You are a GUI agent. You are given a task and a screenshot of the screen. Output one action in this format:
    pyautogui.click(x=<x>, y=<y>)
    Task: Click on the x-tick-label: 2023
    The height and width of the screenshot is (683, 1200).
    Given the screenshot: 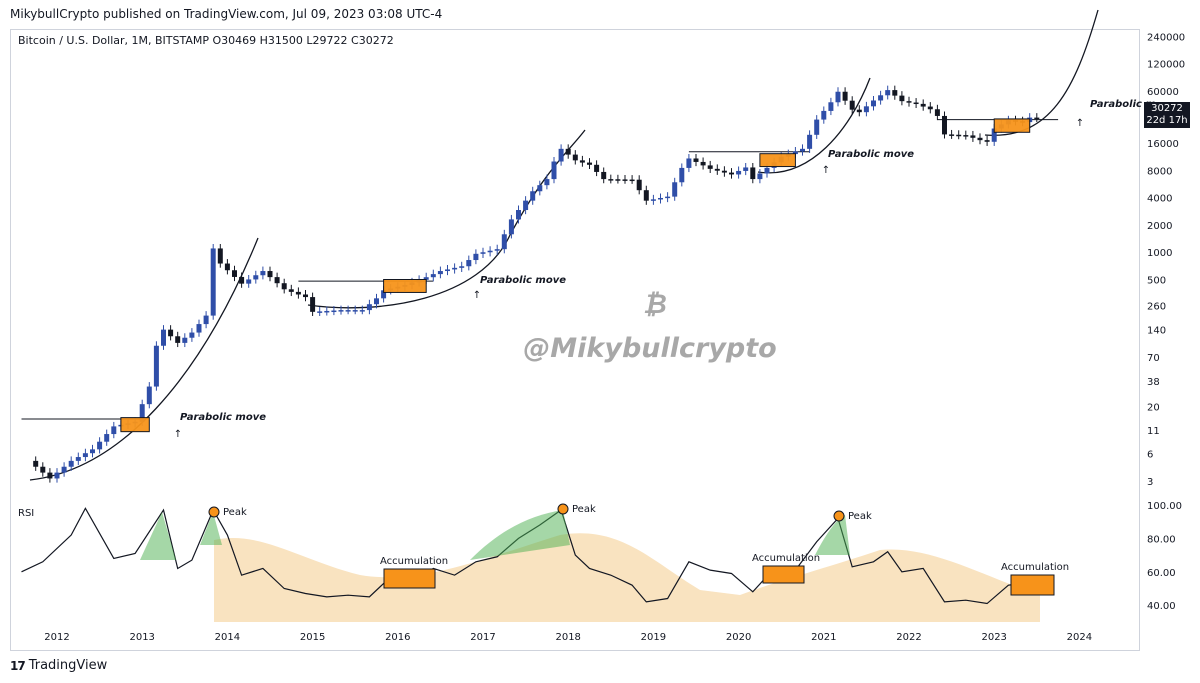 What is the action you would take?
    pyautogui.click(x=993, y=637)
    